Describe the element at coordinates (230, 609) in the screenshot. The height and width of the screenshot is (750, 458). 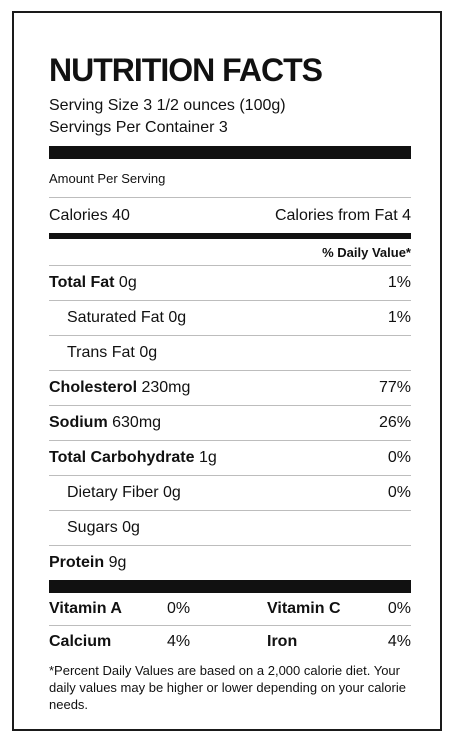
I see `vitamin-row: Vitamin A 0% Vitamin C 0%` at that location.